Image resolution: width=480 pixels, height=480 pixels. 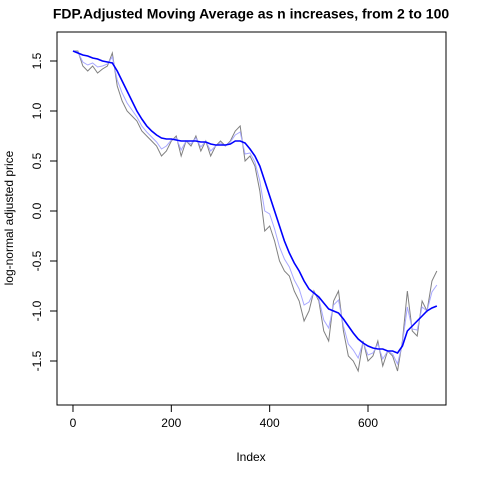 What do you see at coordinates (73, 423) in the screenshot?
I see `x-tick-label: 0` at bounding box center [73, 423].